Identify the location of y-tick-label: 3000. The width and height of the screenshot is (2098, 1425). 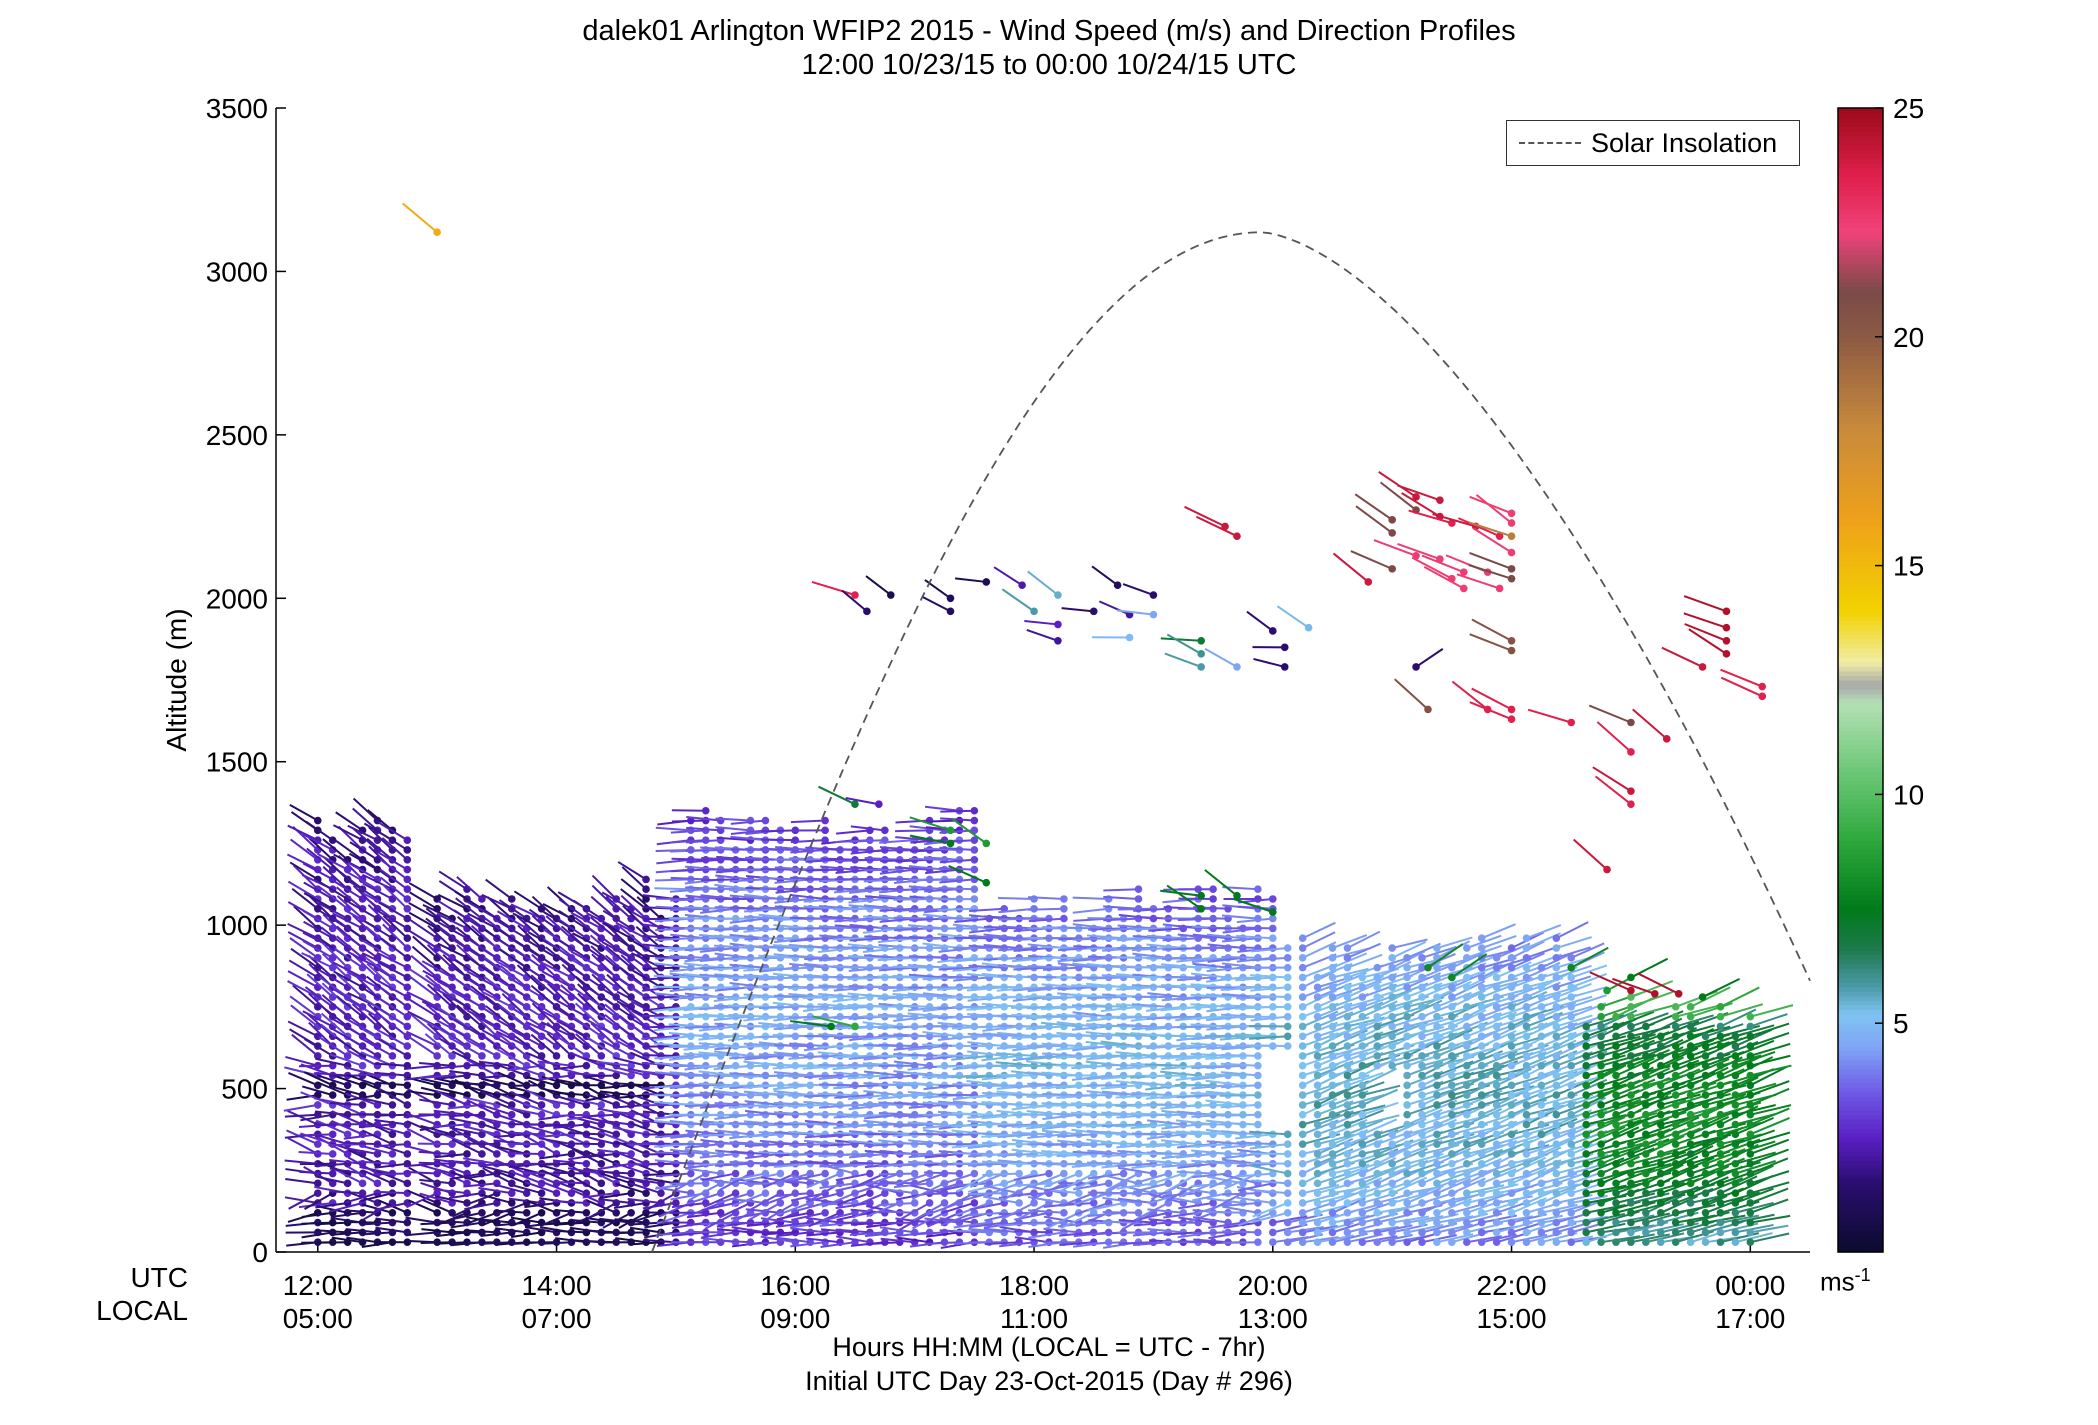
(237, 271).